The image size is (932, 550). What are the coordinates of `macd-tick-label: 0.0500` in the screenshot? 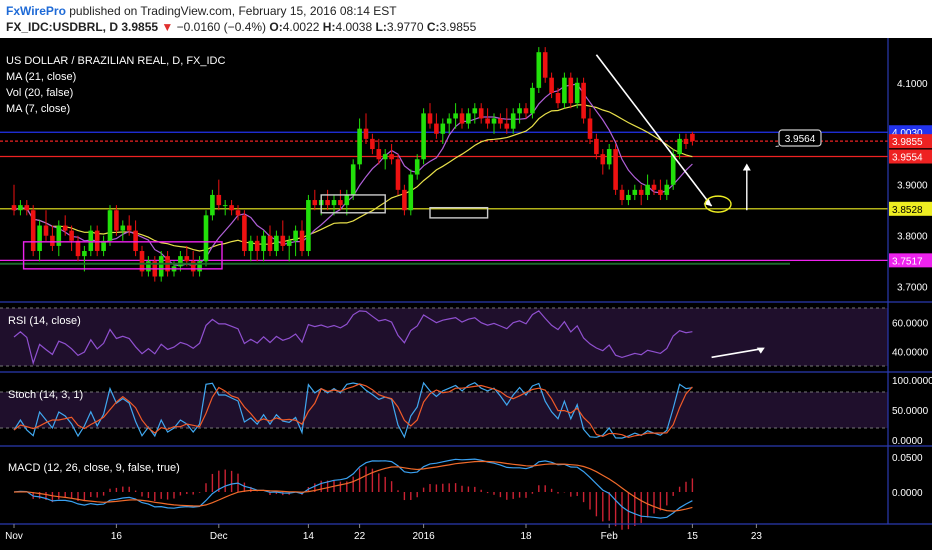 It's located at (907, 458).